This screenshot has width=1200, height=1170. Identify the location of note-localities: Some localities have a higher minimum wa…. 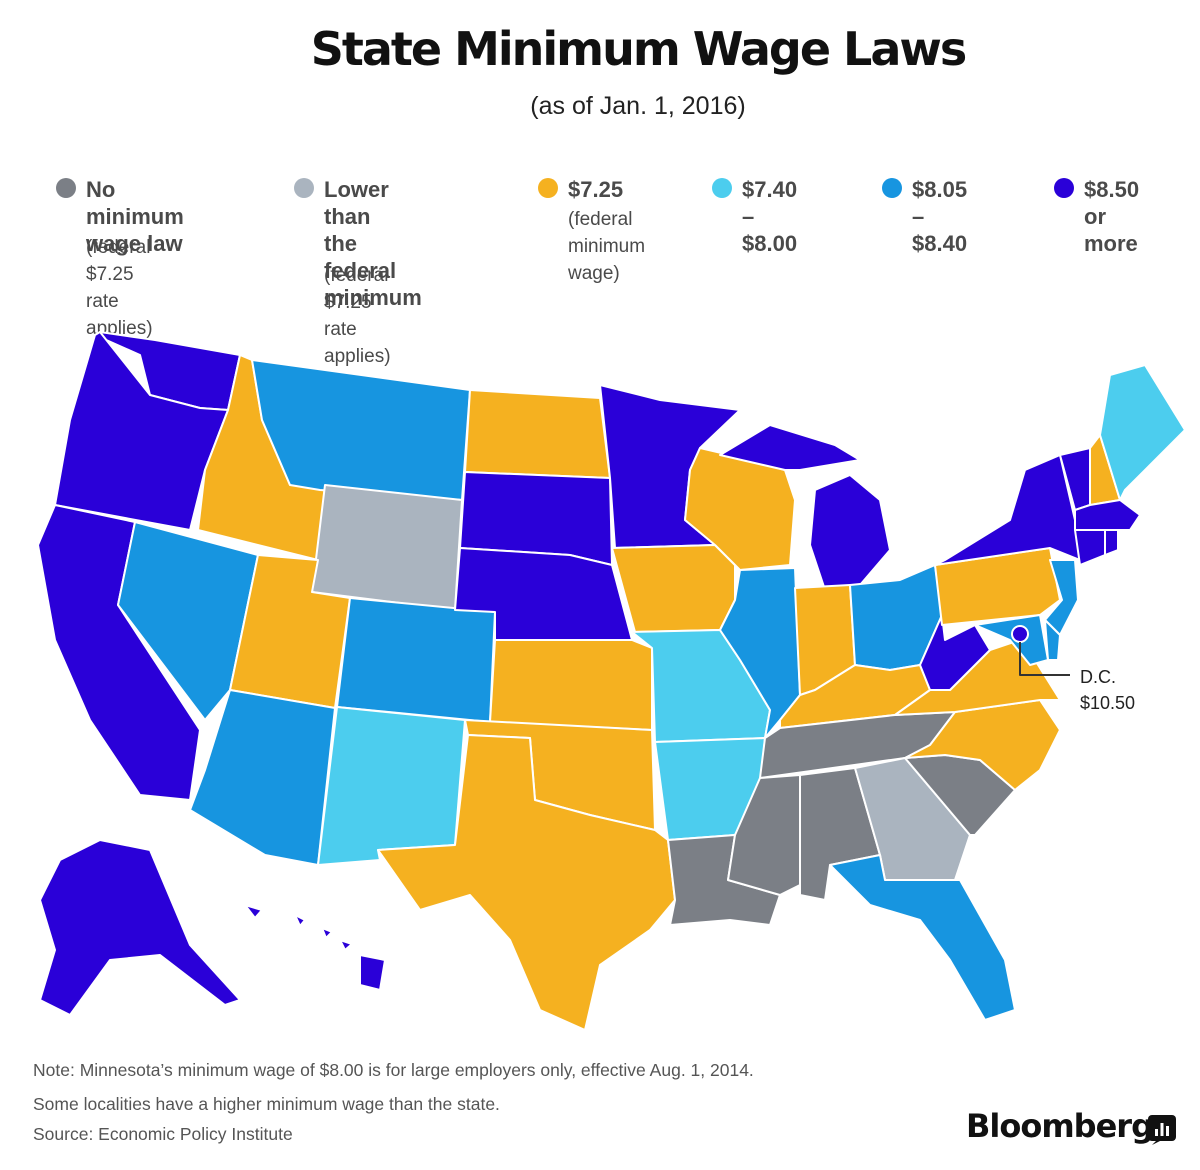
(266, 1104).